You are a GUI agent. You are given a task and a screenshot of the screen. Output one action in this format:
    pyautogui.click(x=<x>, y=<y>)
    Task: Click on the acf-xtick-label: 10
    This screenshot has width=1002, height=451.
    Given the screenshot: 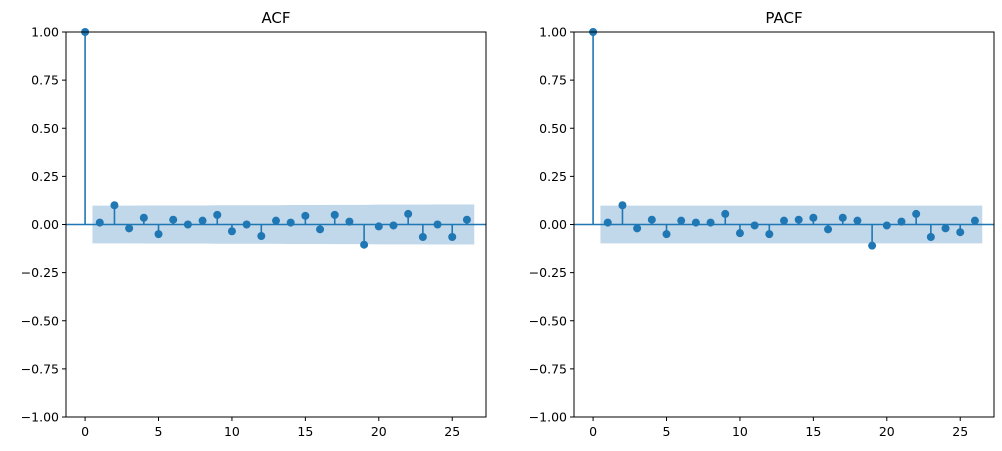 What is the action you would take?
    pyautogui.click(x=232, y=431)
    